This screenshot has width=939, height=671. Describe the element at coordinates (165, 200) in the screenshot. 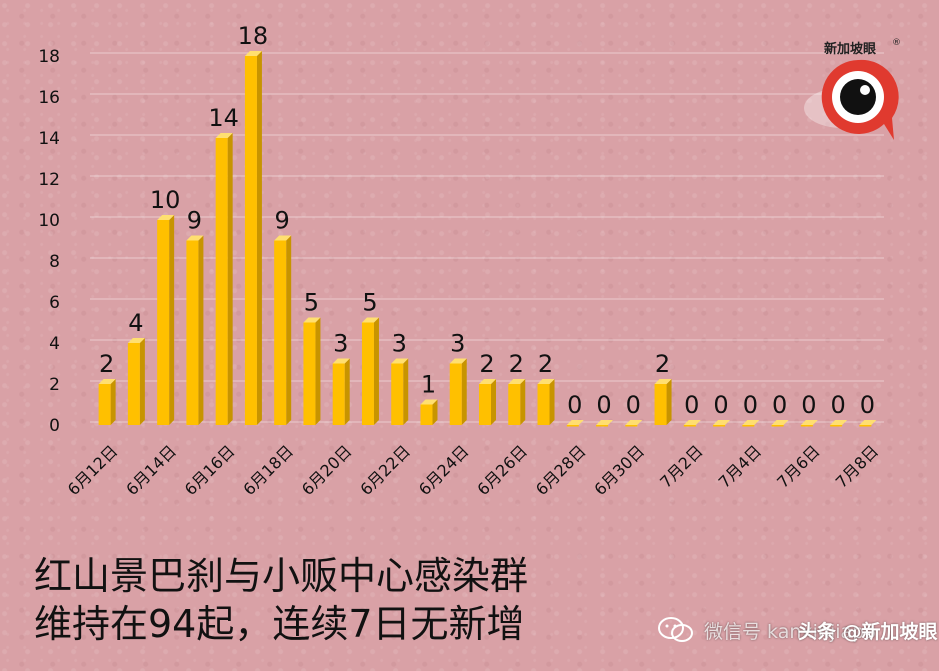

I see `data-label: 10` at that location.